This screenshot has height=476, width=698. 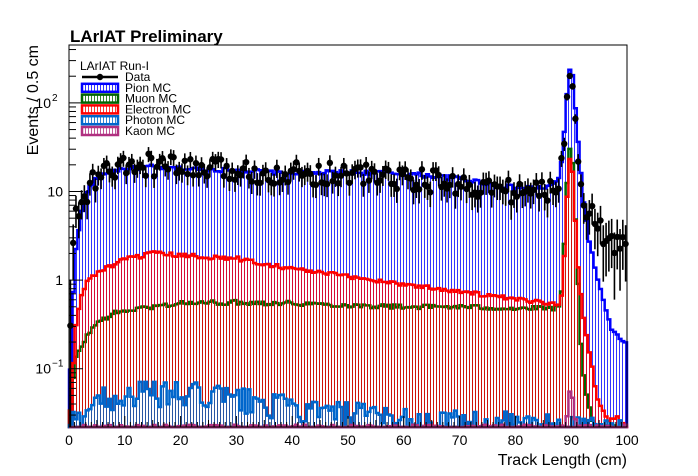 What do you see at coordinates (150, 131) in the screenshot?
I see `legend-label: Kaon MC` at bounding box center [150, 131].